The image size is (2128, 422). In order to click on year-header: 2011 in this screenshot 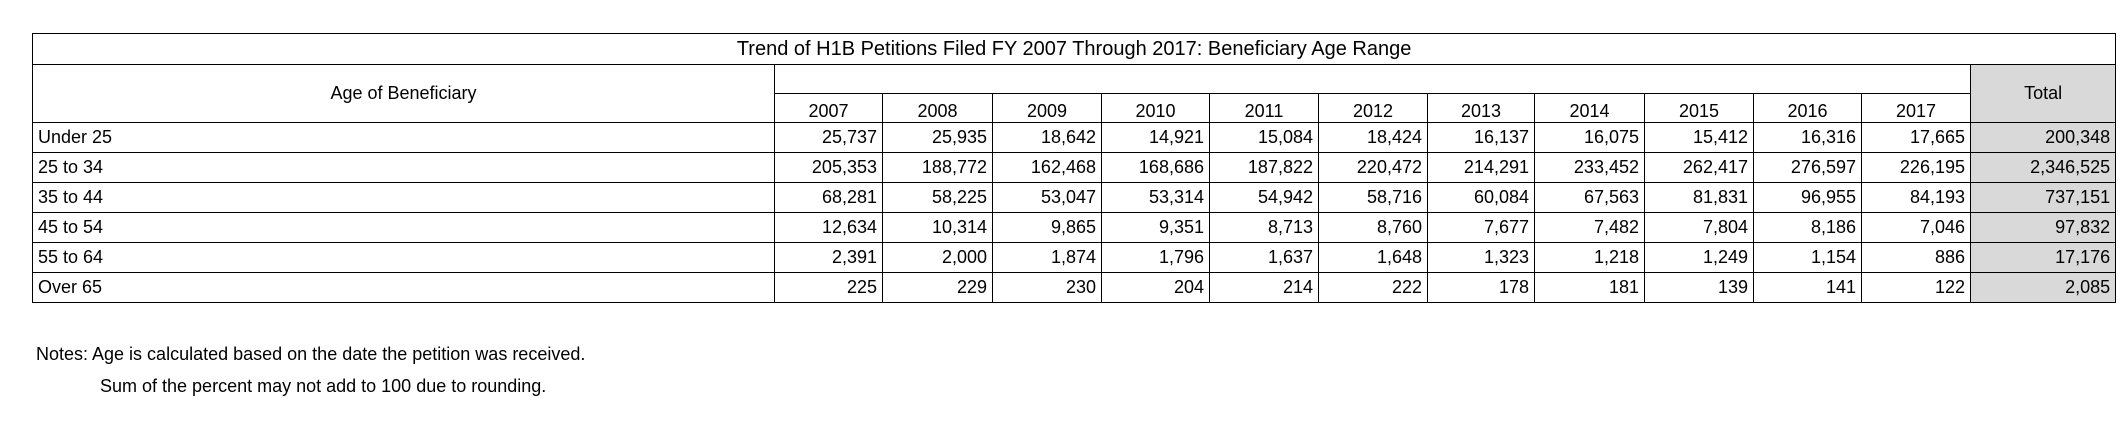, I will do `click(1264, 108)`.